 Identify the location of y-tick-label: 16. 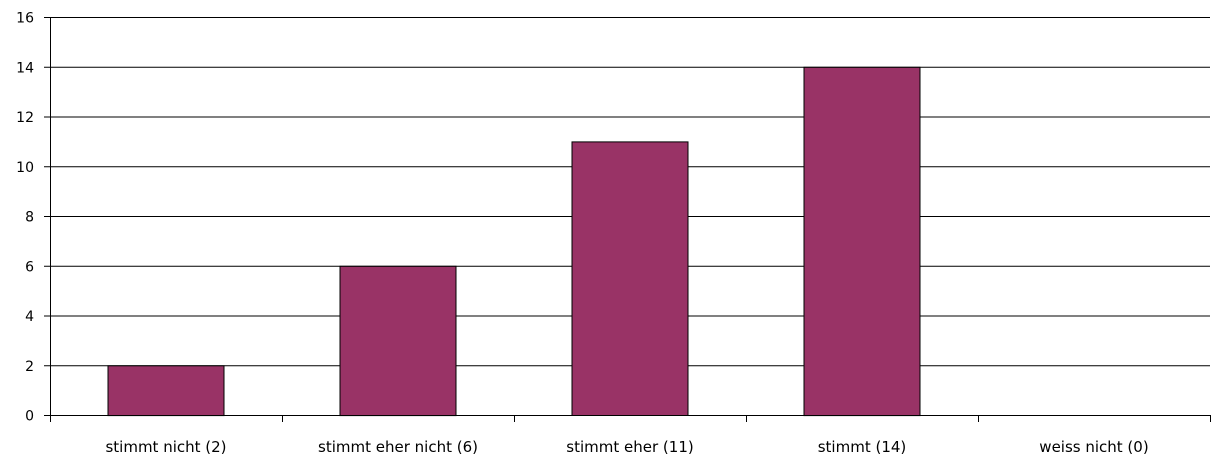
(25, 19).